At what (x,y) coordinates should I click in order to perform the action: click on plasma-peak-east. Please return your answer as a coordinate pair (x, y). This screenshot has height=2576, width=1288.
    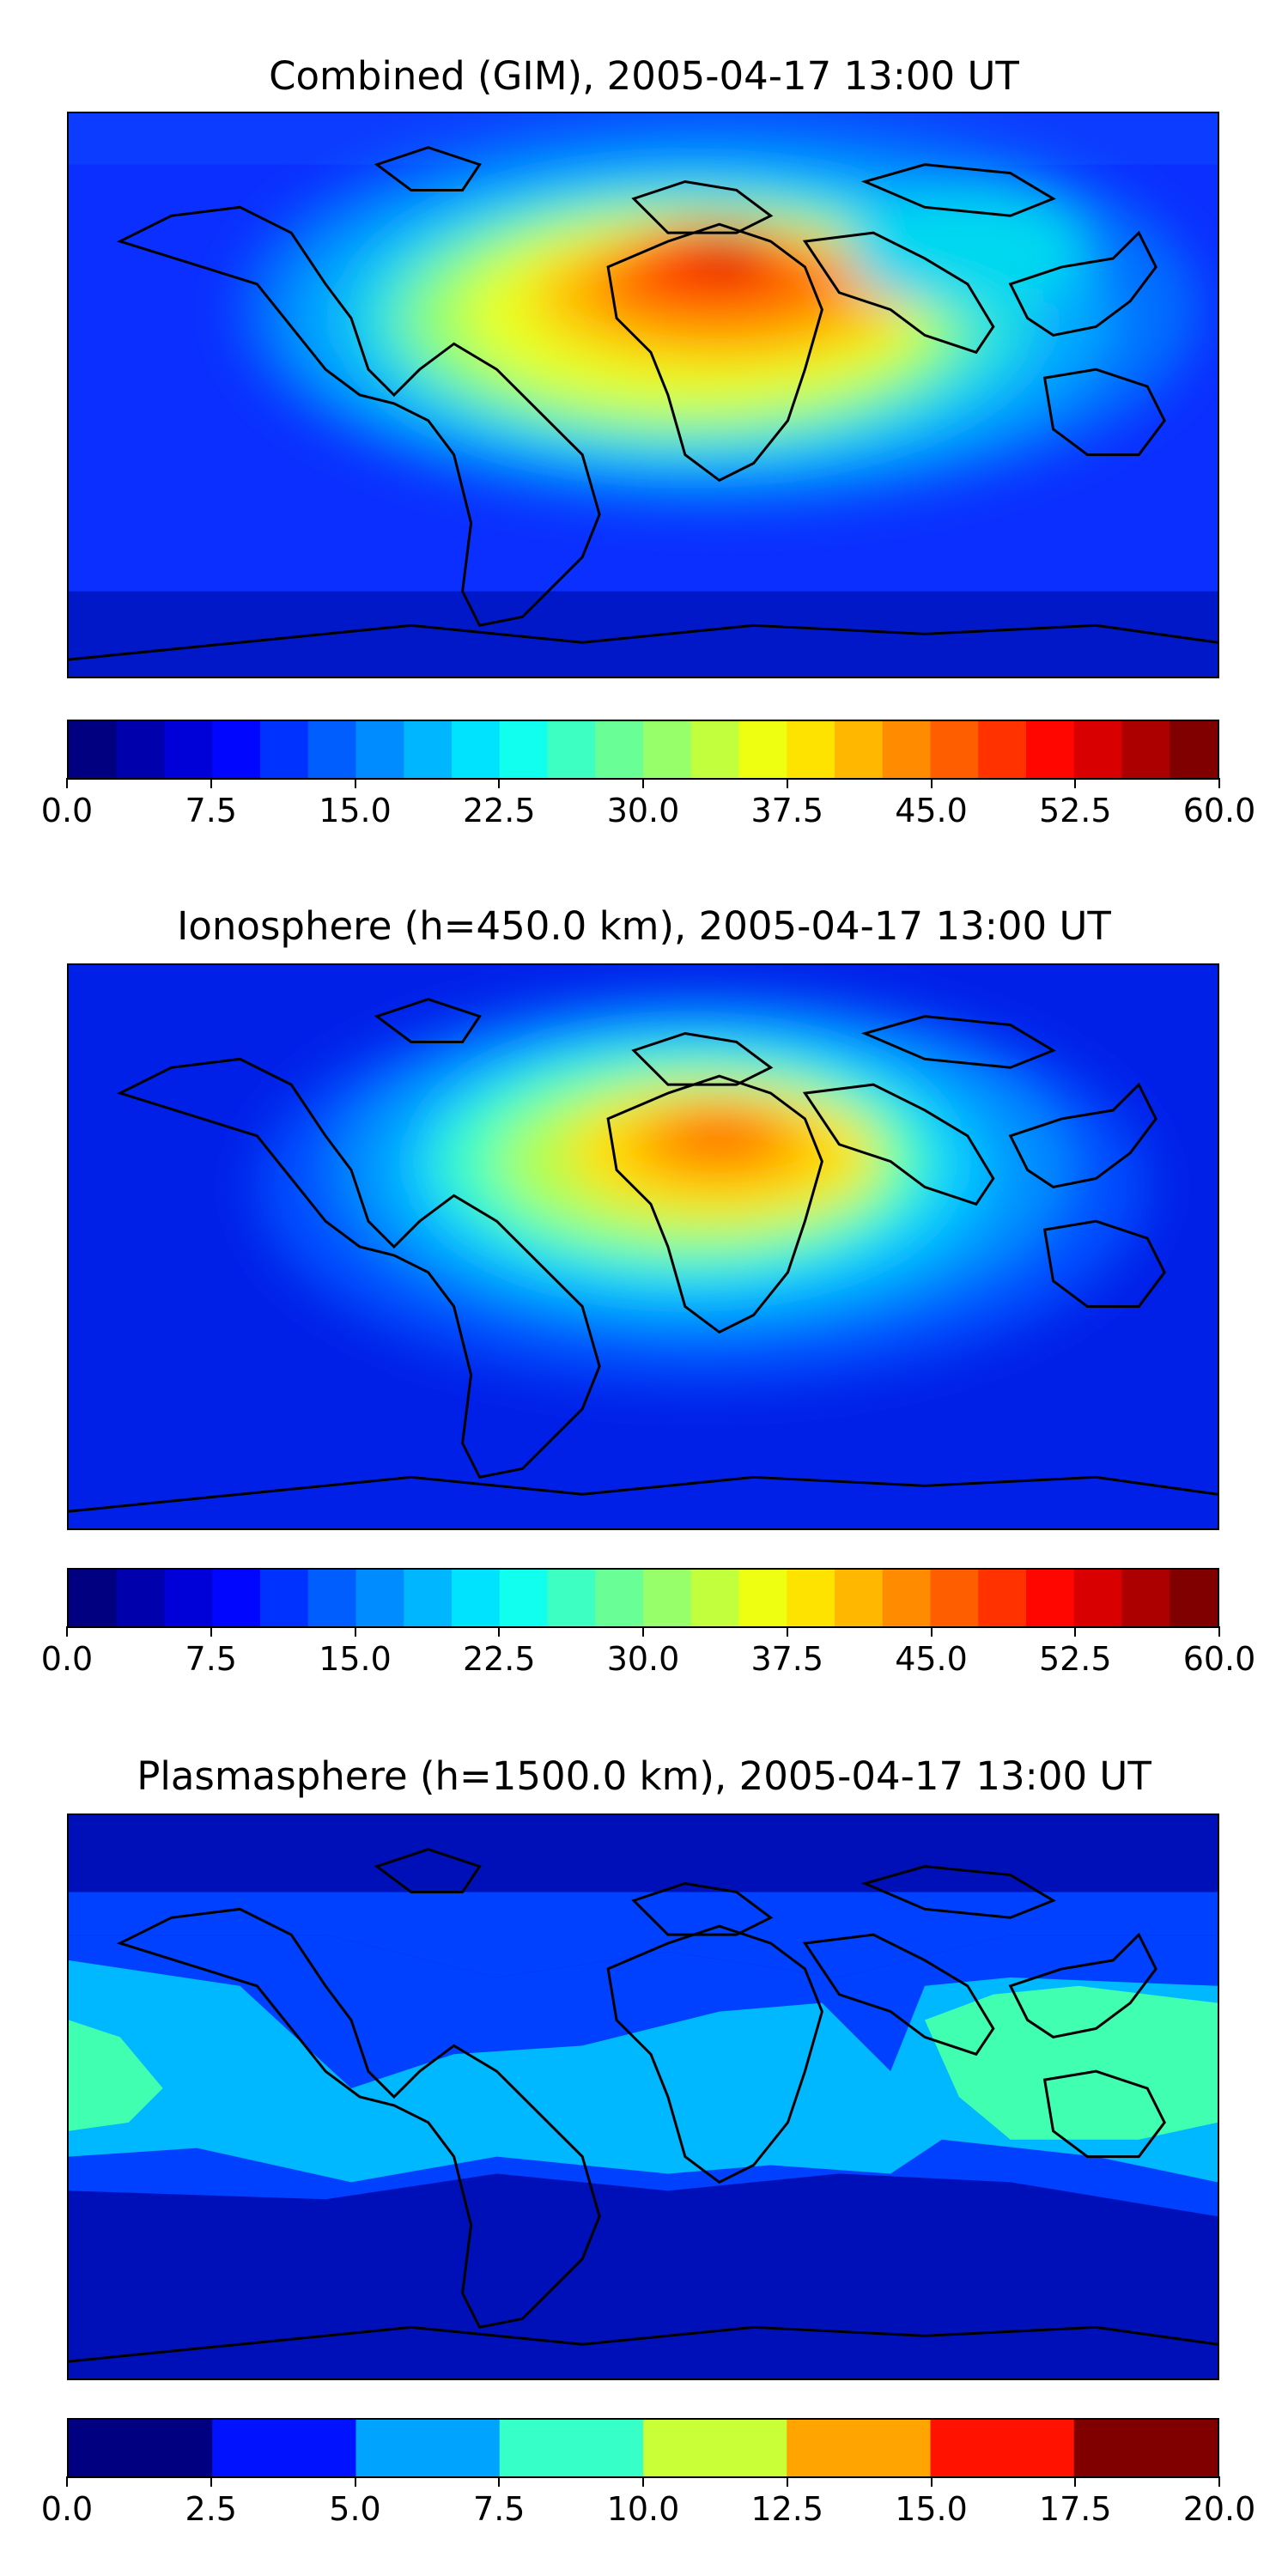
    Looking at the image, I should click on (1071, 2062).